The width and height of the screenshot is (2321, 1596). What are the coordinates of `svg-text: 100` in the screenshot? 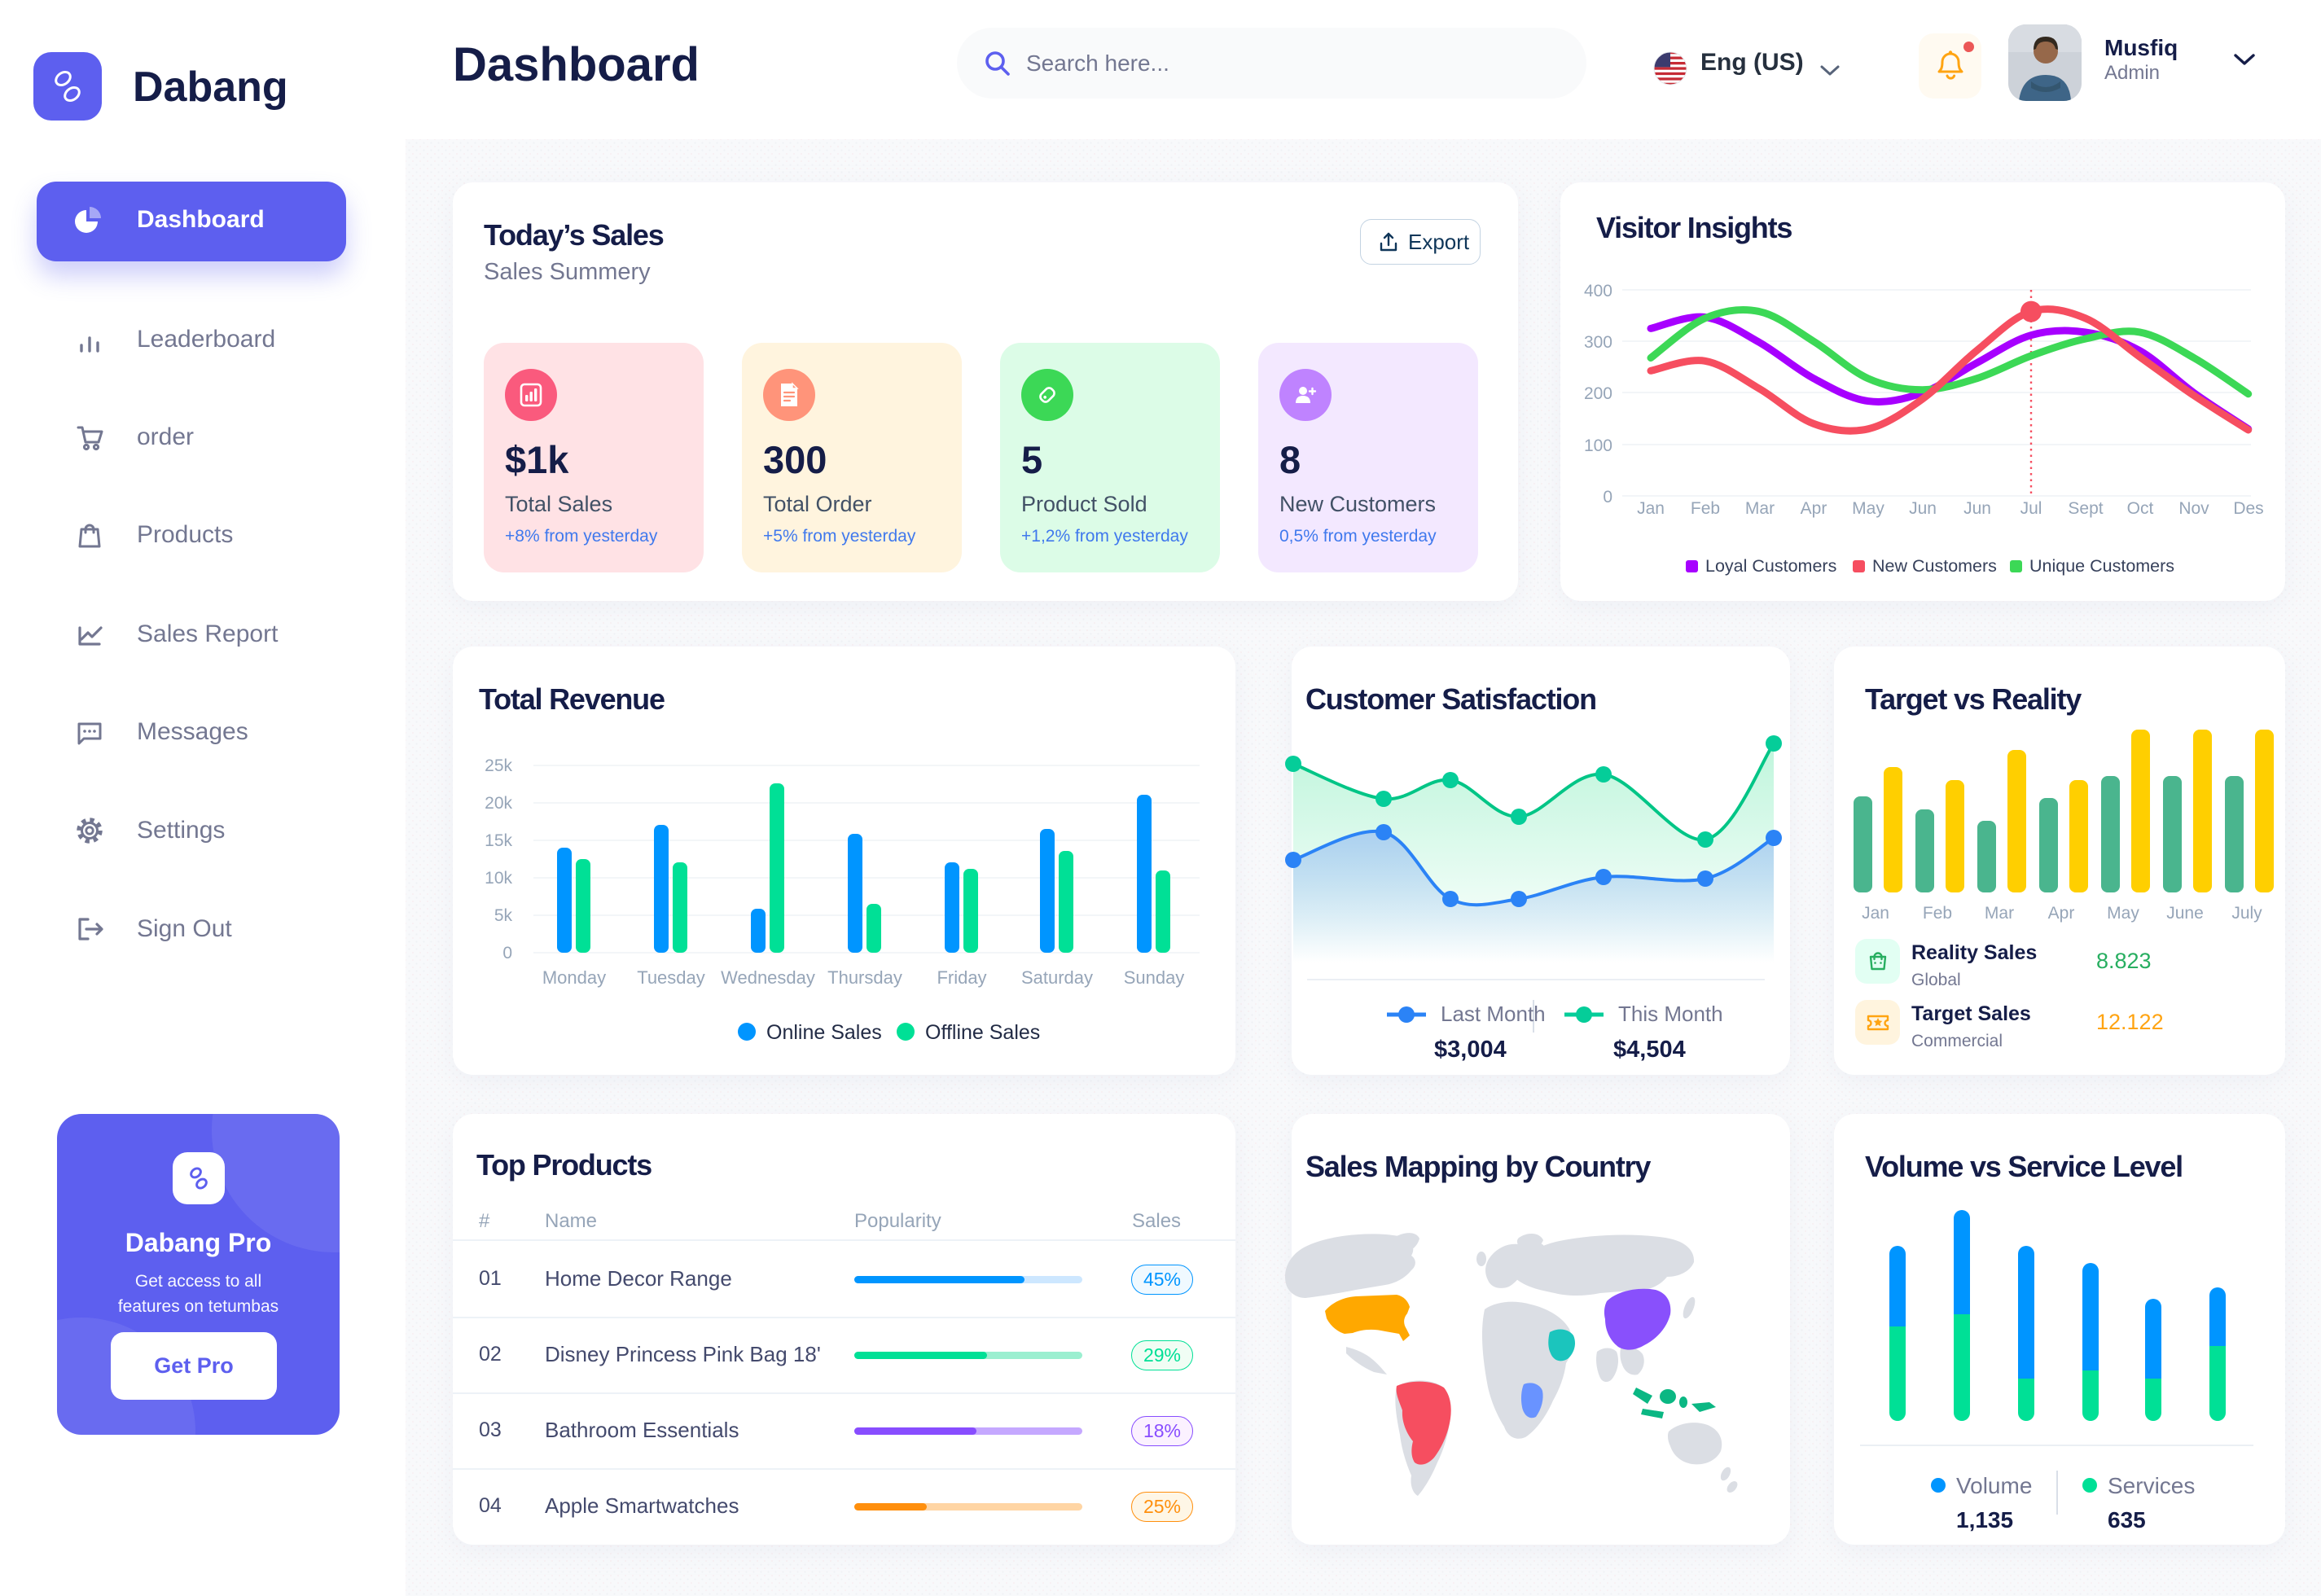 It's located at (1598, 446).